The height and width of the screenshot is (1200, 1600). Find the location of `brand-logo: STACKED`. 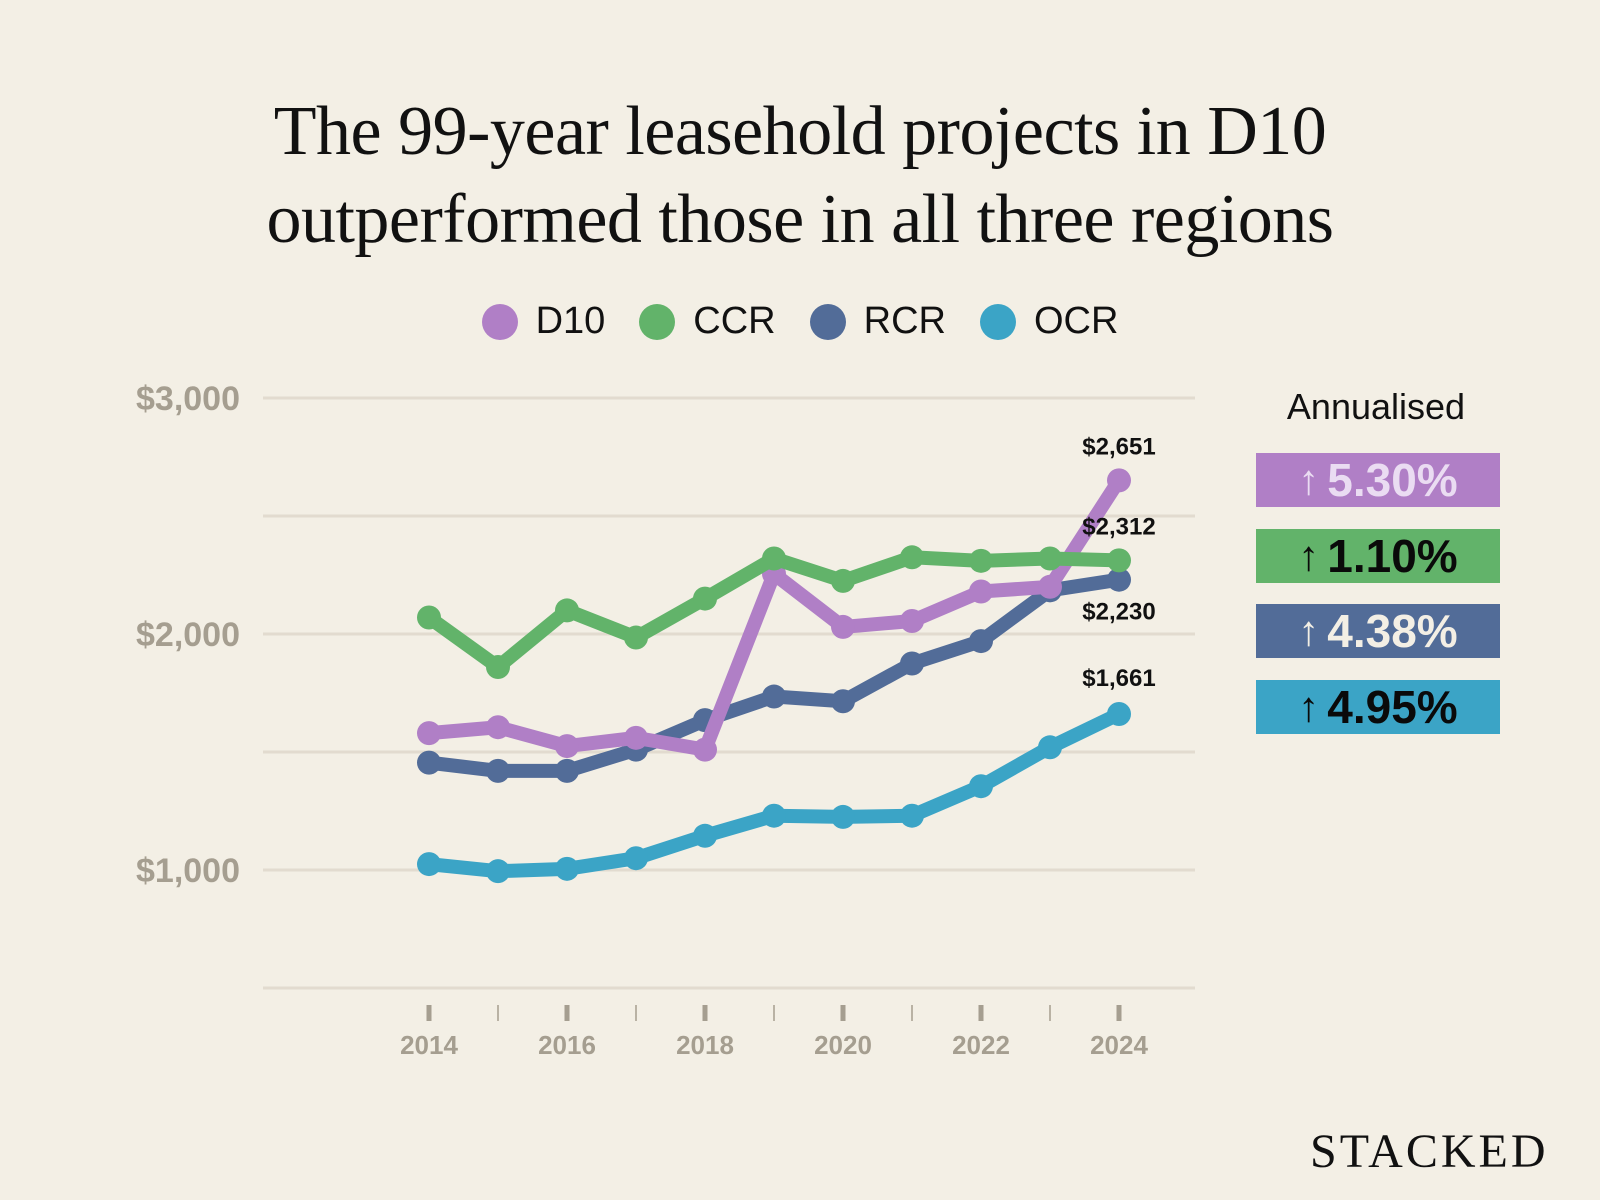

brand-logo: STACKED is located at coordinates (1429, 1151).